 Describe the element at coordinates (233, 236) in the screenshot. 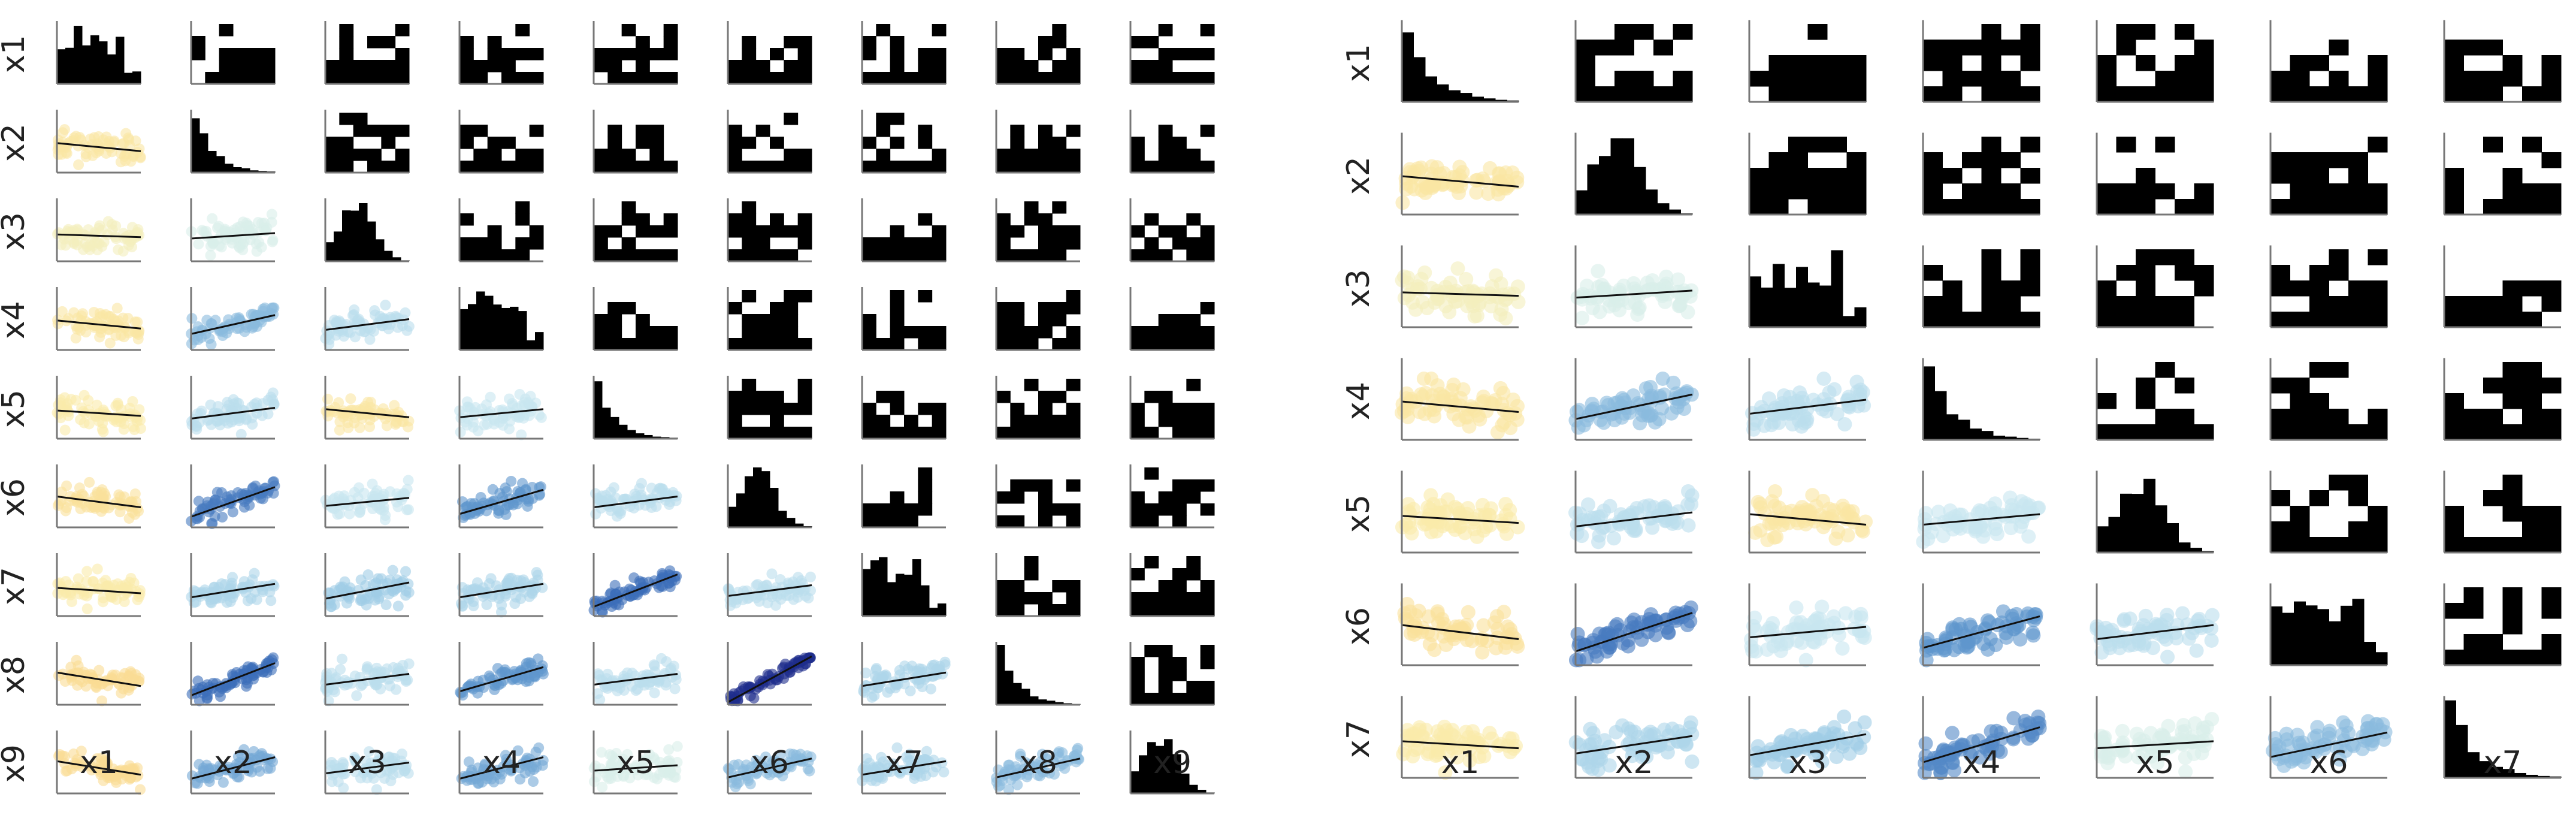

I see `regression-line` at that location.